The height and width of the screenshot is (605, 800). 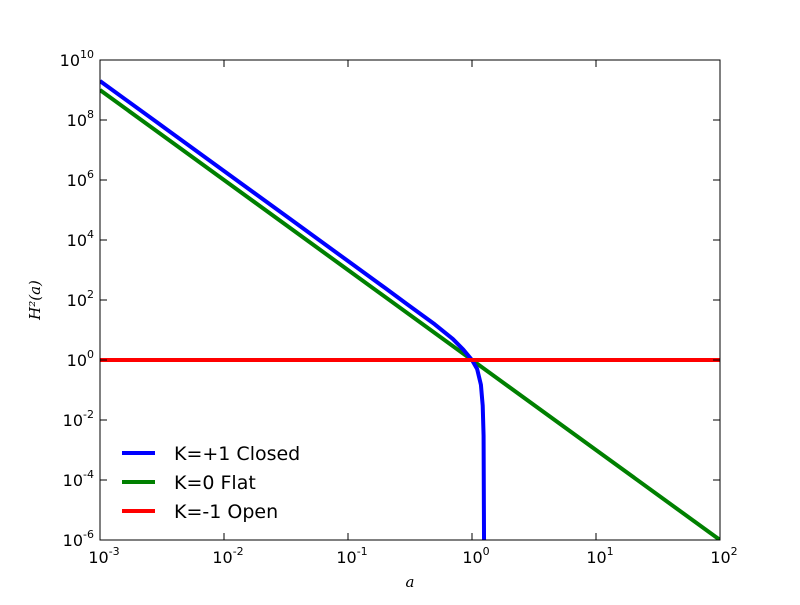 I want to click on y-tick-label: 10⁻⁶, so click(x=78, y=539).